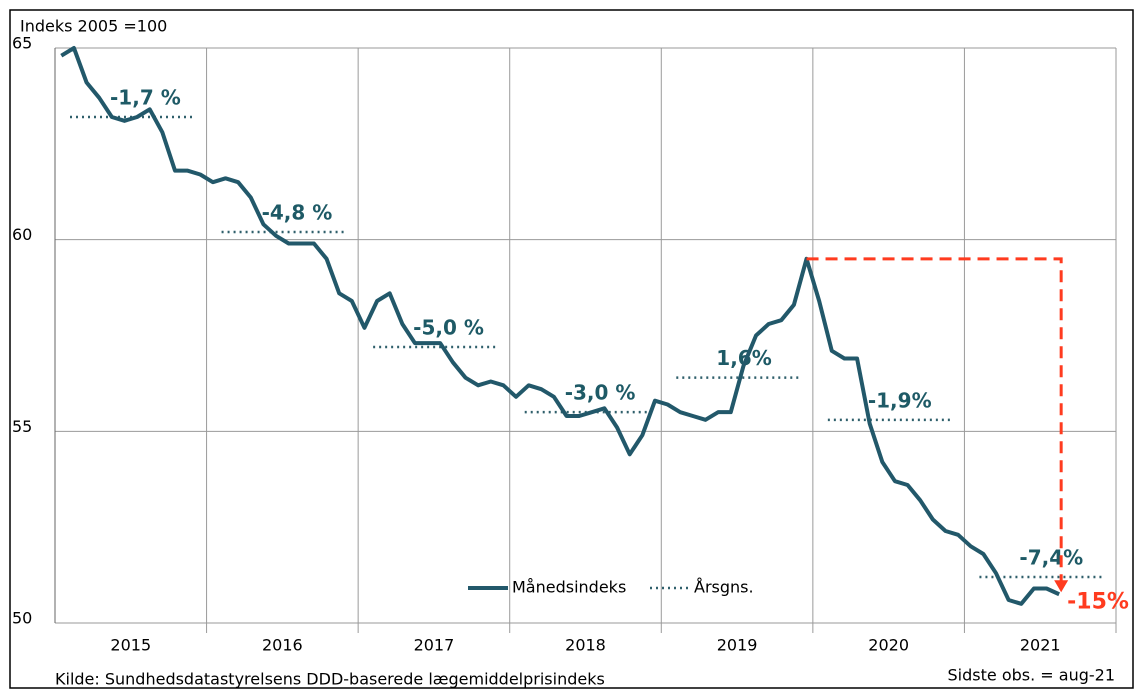 This screenshot has width=1134, height=689. I want to click on value-label: -1,9%, so click(900, 400).